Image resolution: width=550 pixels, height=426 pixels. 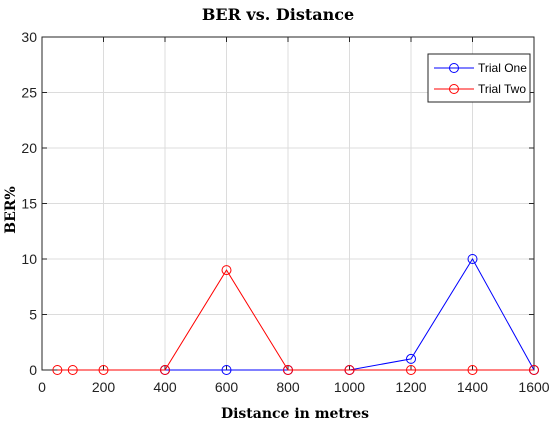 I want to click on y-axis-label: BER%, so click(x=11, y=209).